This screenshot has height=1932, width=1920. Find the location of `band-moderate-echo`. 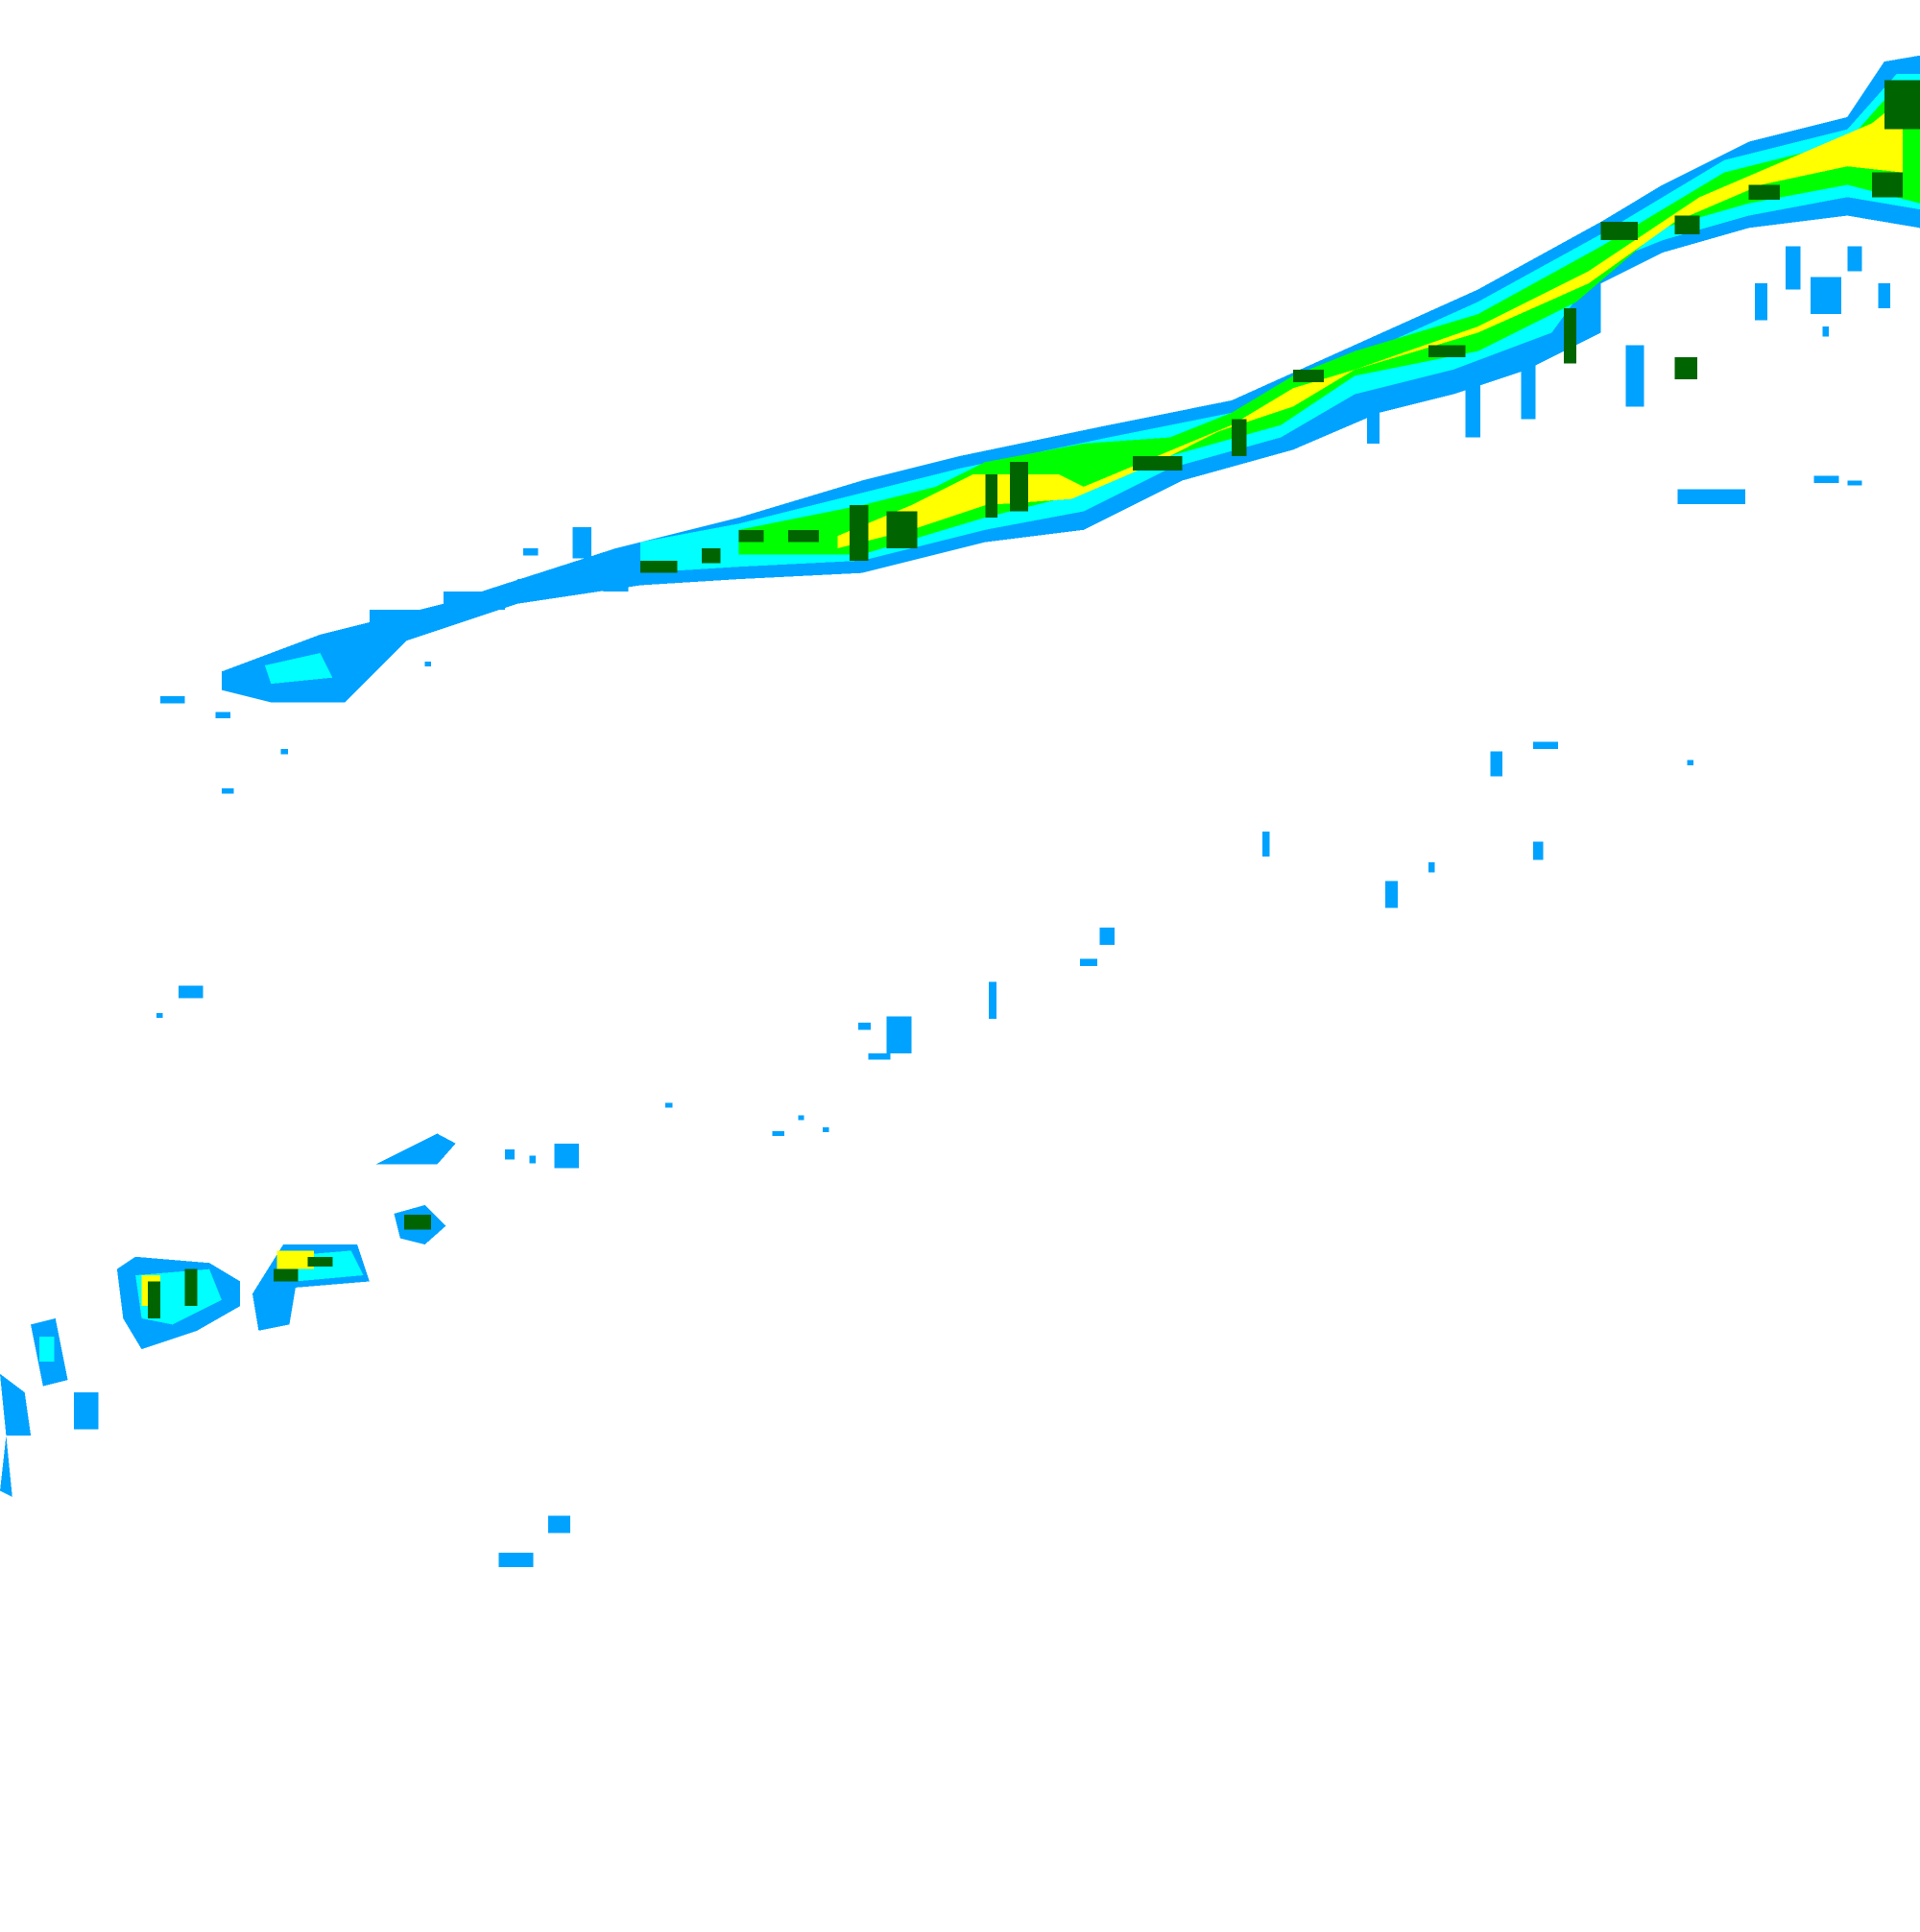

band-moderate-echo is located at coordinates (298, 669).